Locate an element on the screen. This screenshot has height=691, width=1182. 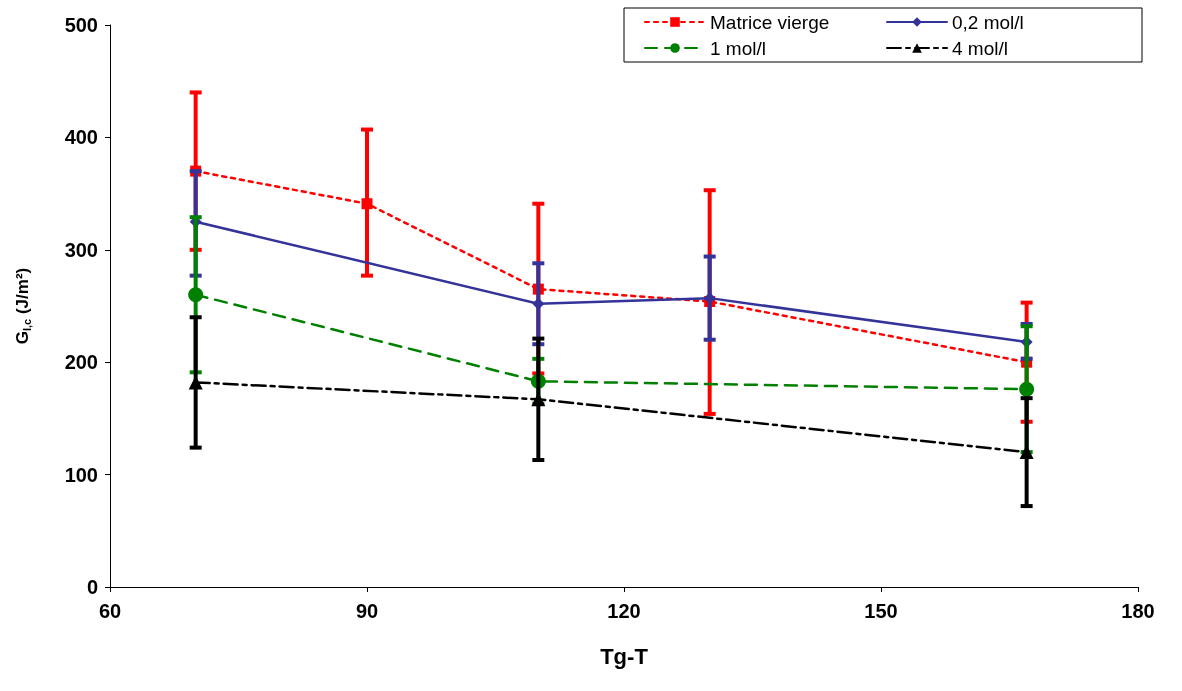
y-tick-label: 100 is located at coordinates (81, 474).